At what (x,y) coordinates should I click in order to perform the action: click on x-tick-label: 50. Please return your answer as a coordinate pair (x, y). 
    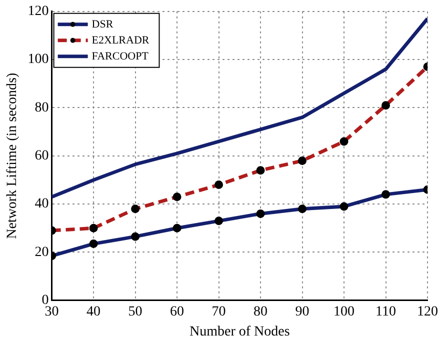
    Looking at the image, I should click on (135, 312).